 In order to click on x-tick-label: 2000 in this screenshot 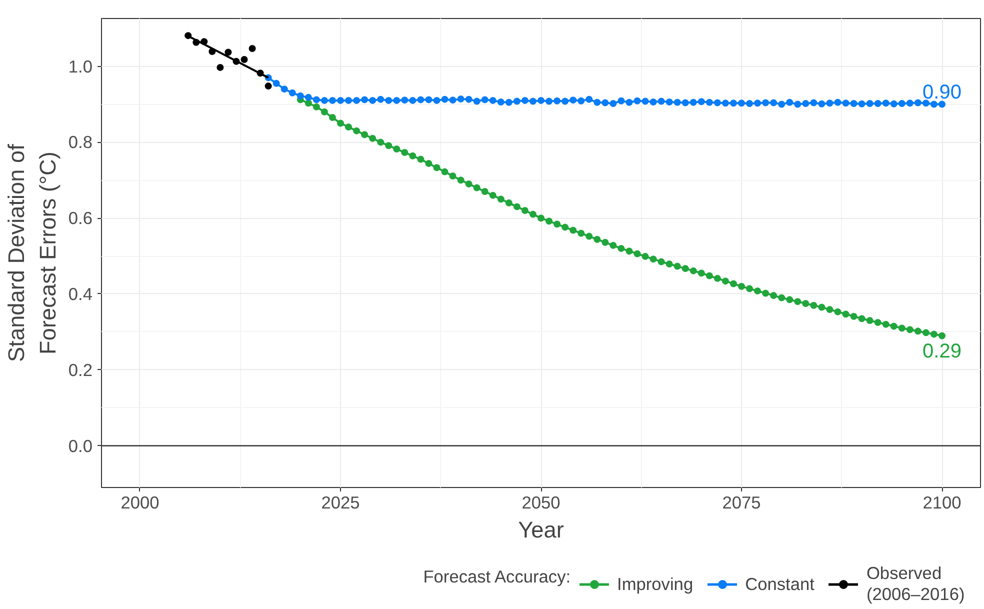, I will do `click(140, 502)`.